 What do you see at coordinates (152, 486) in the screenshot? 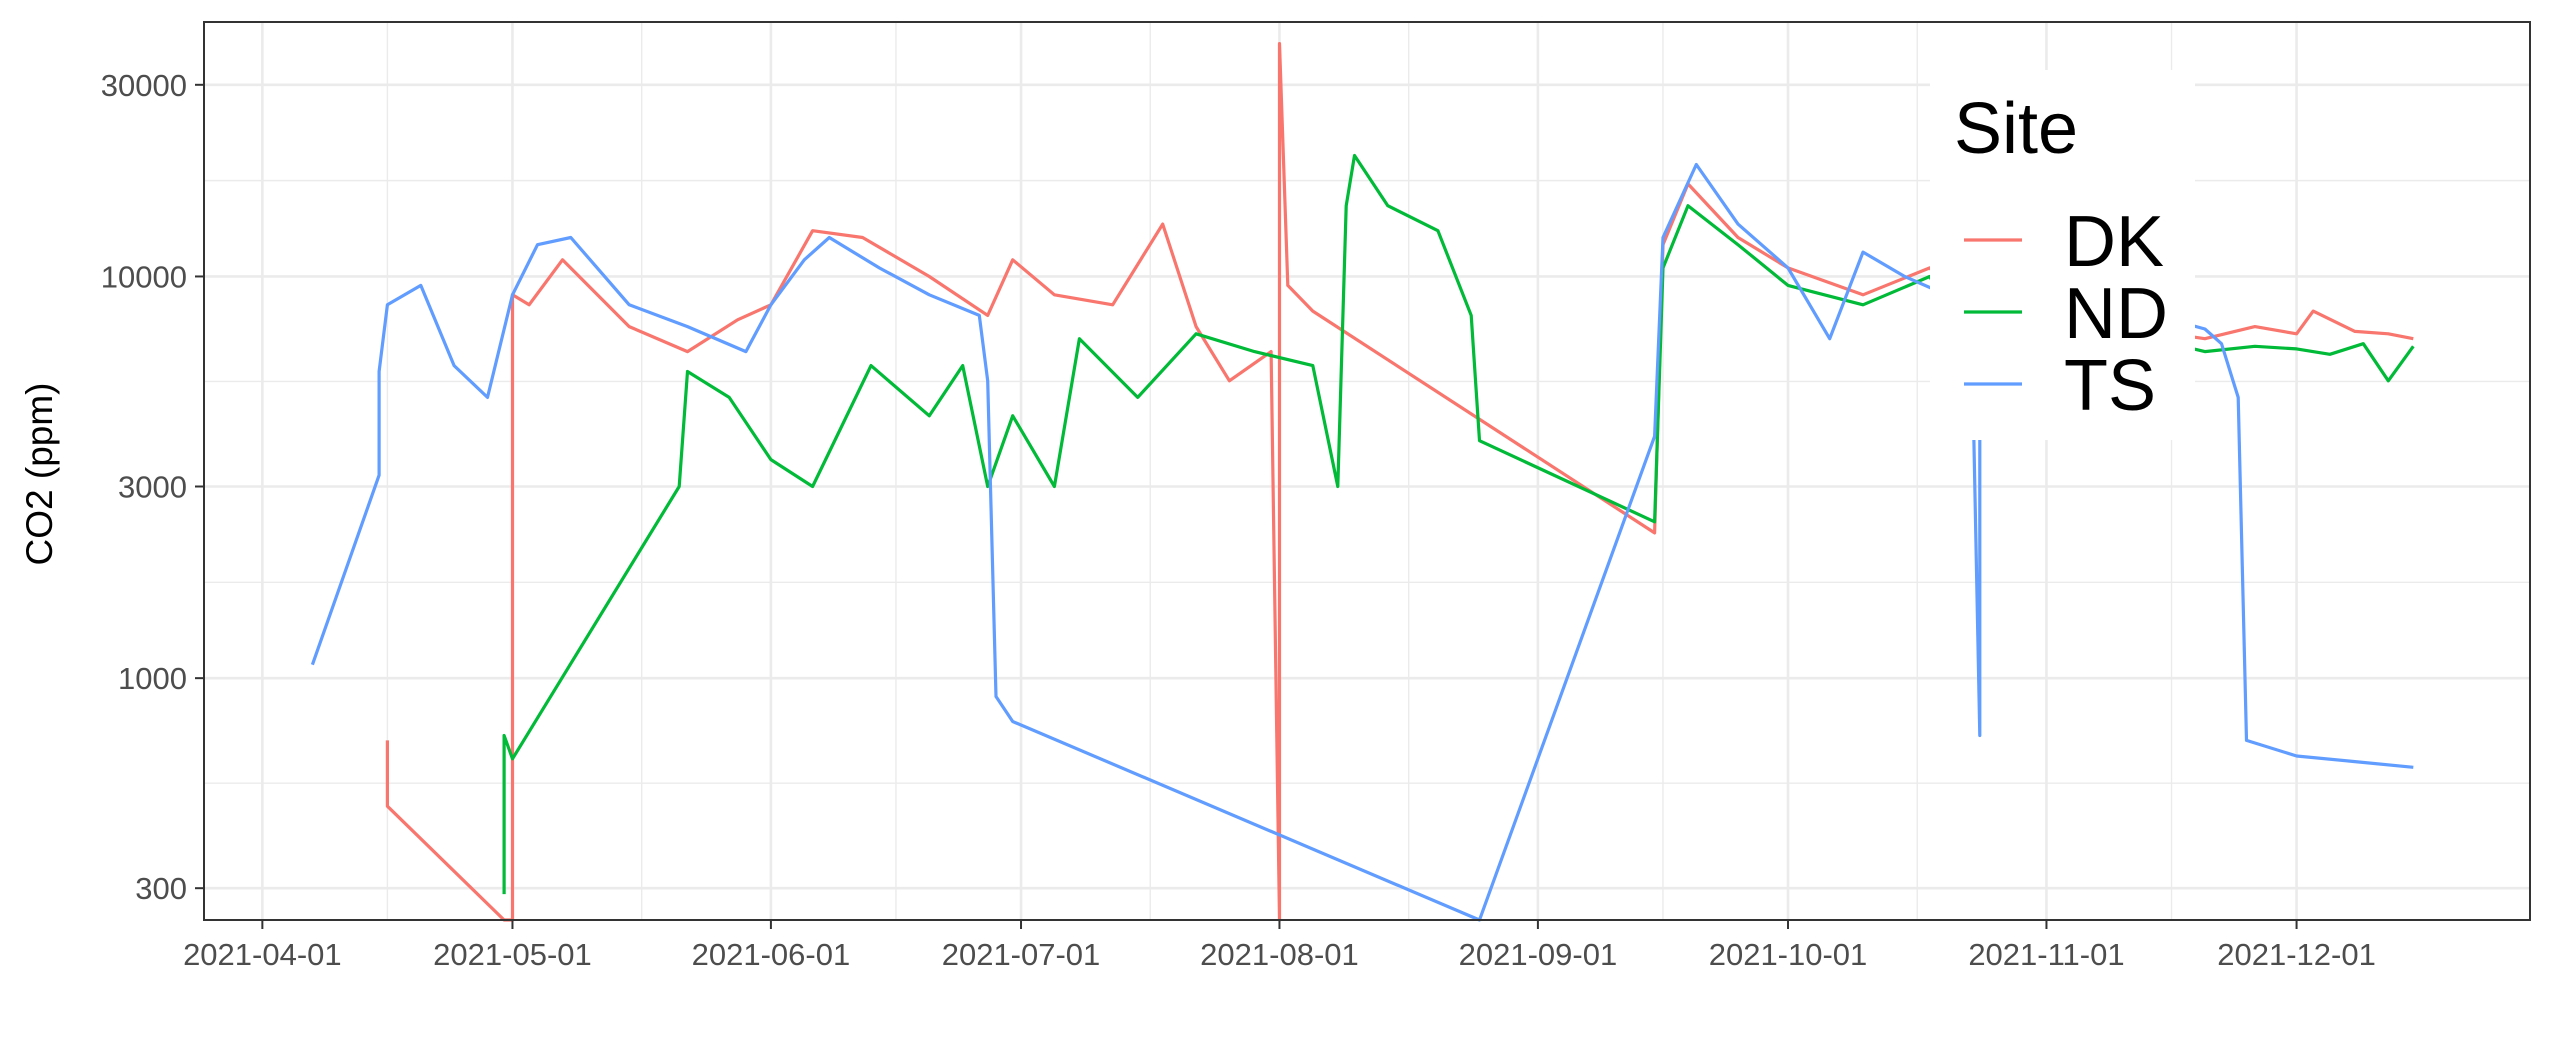
I see `y-tick-label: 3000` at bounding box center [152, 486].